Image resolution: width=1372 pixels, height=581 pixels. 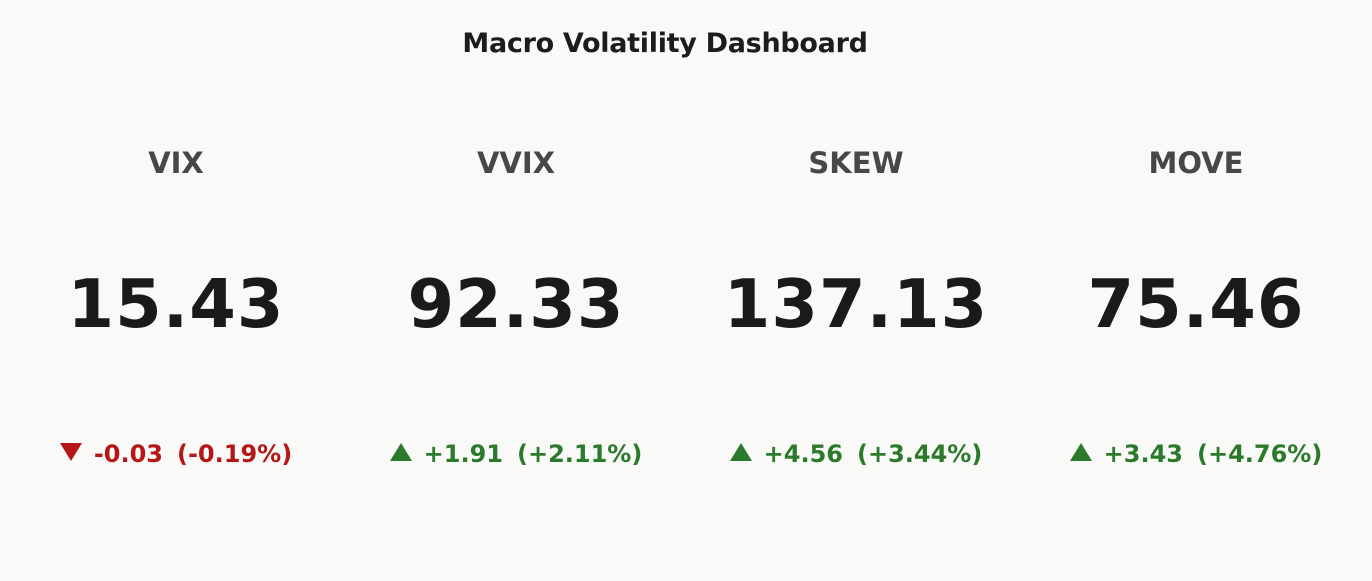 What do you see at coordinates (235, 454) in the screenshot?
I see `change-percent: (-0.19%)` at bounding box center [235, 454].